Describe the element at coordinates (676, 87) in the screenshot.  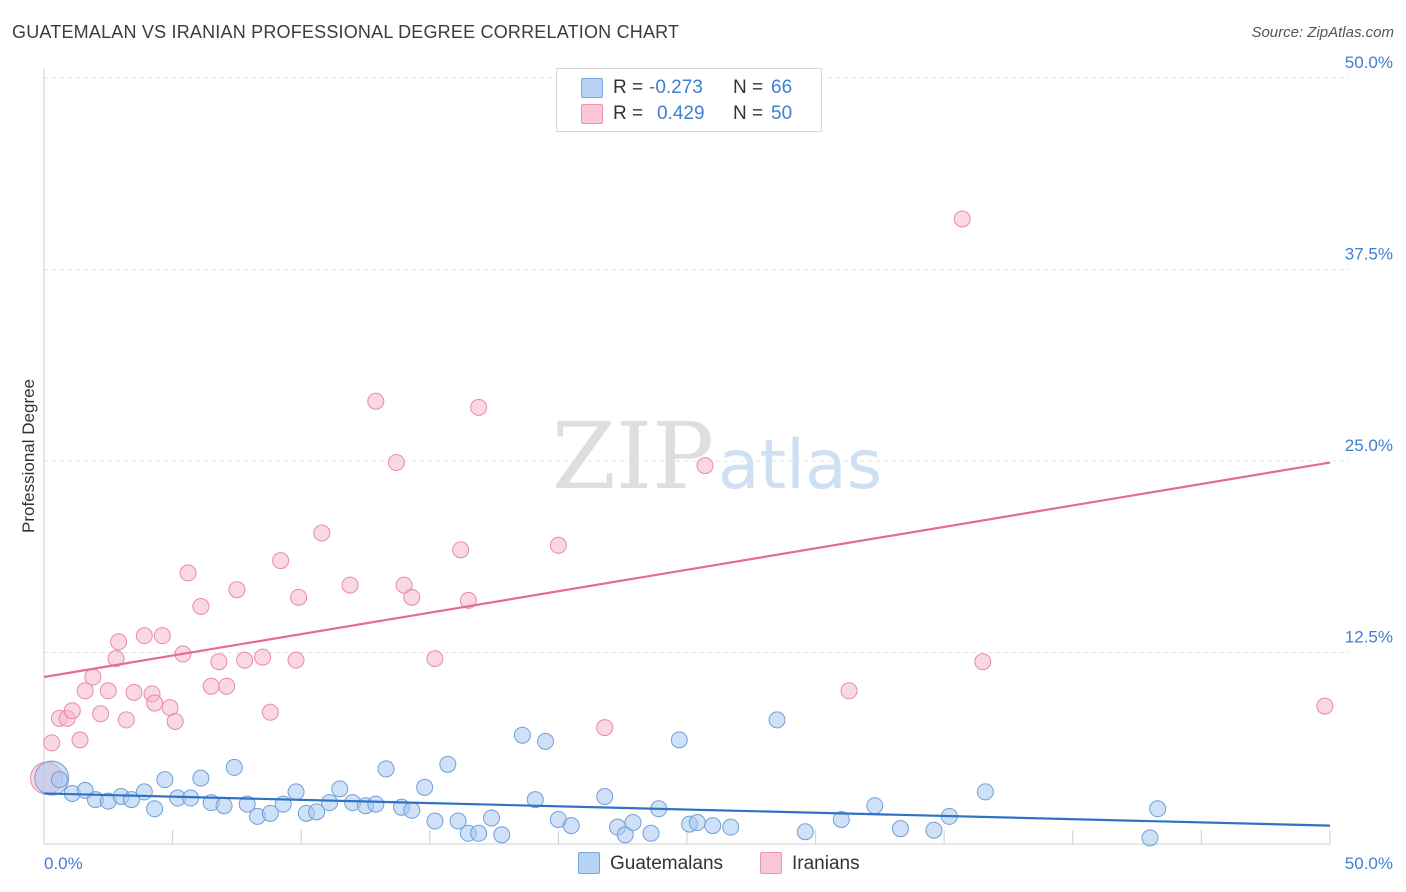
I see `legend-r-value: -0.273` at that location.